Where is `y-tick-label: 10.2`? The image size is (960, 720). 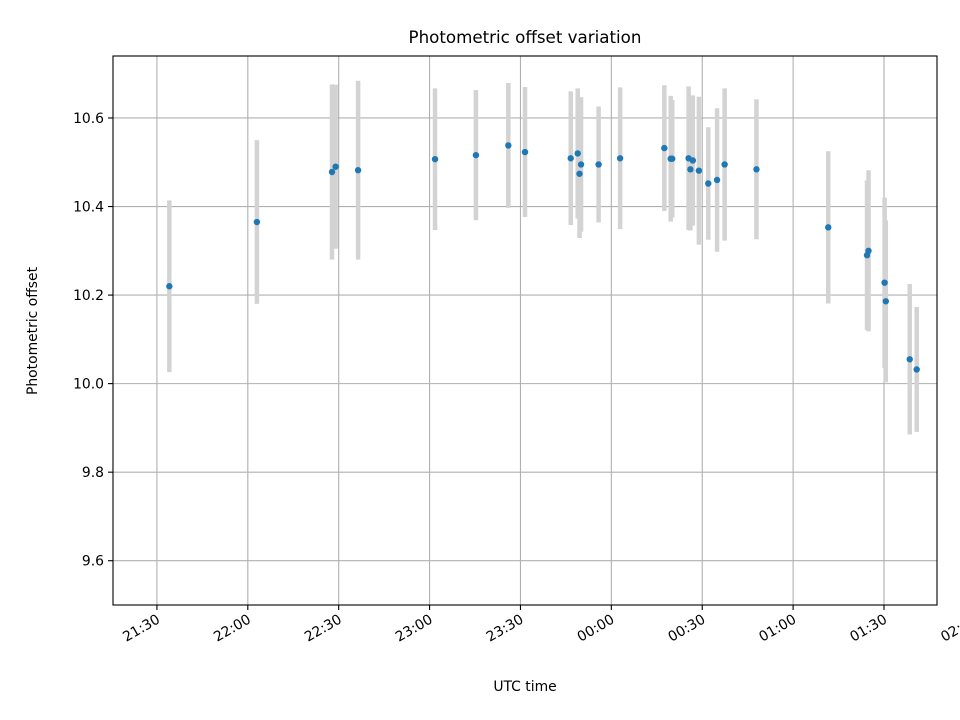 y-tick-label: 10.2 is located at coordinates (88, 296).